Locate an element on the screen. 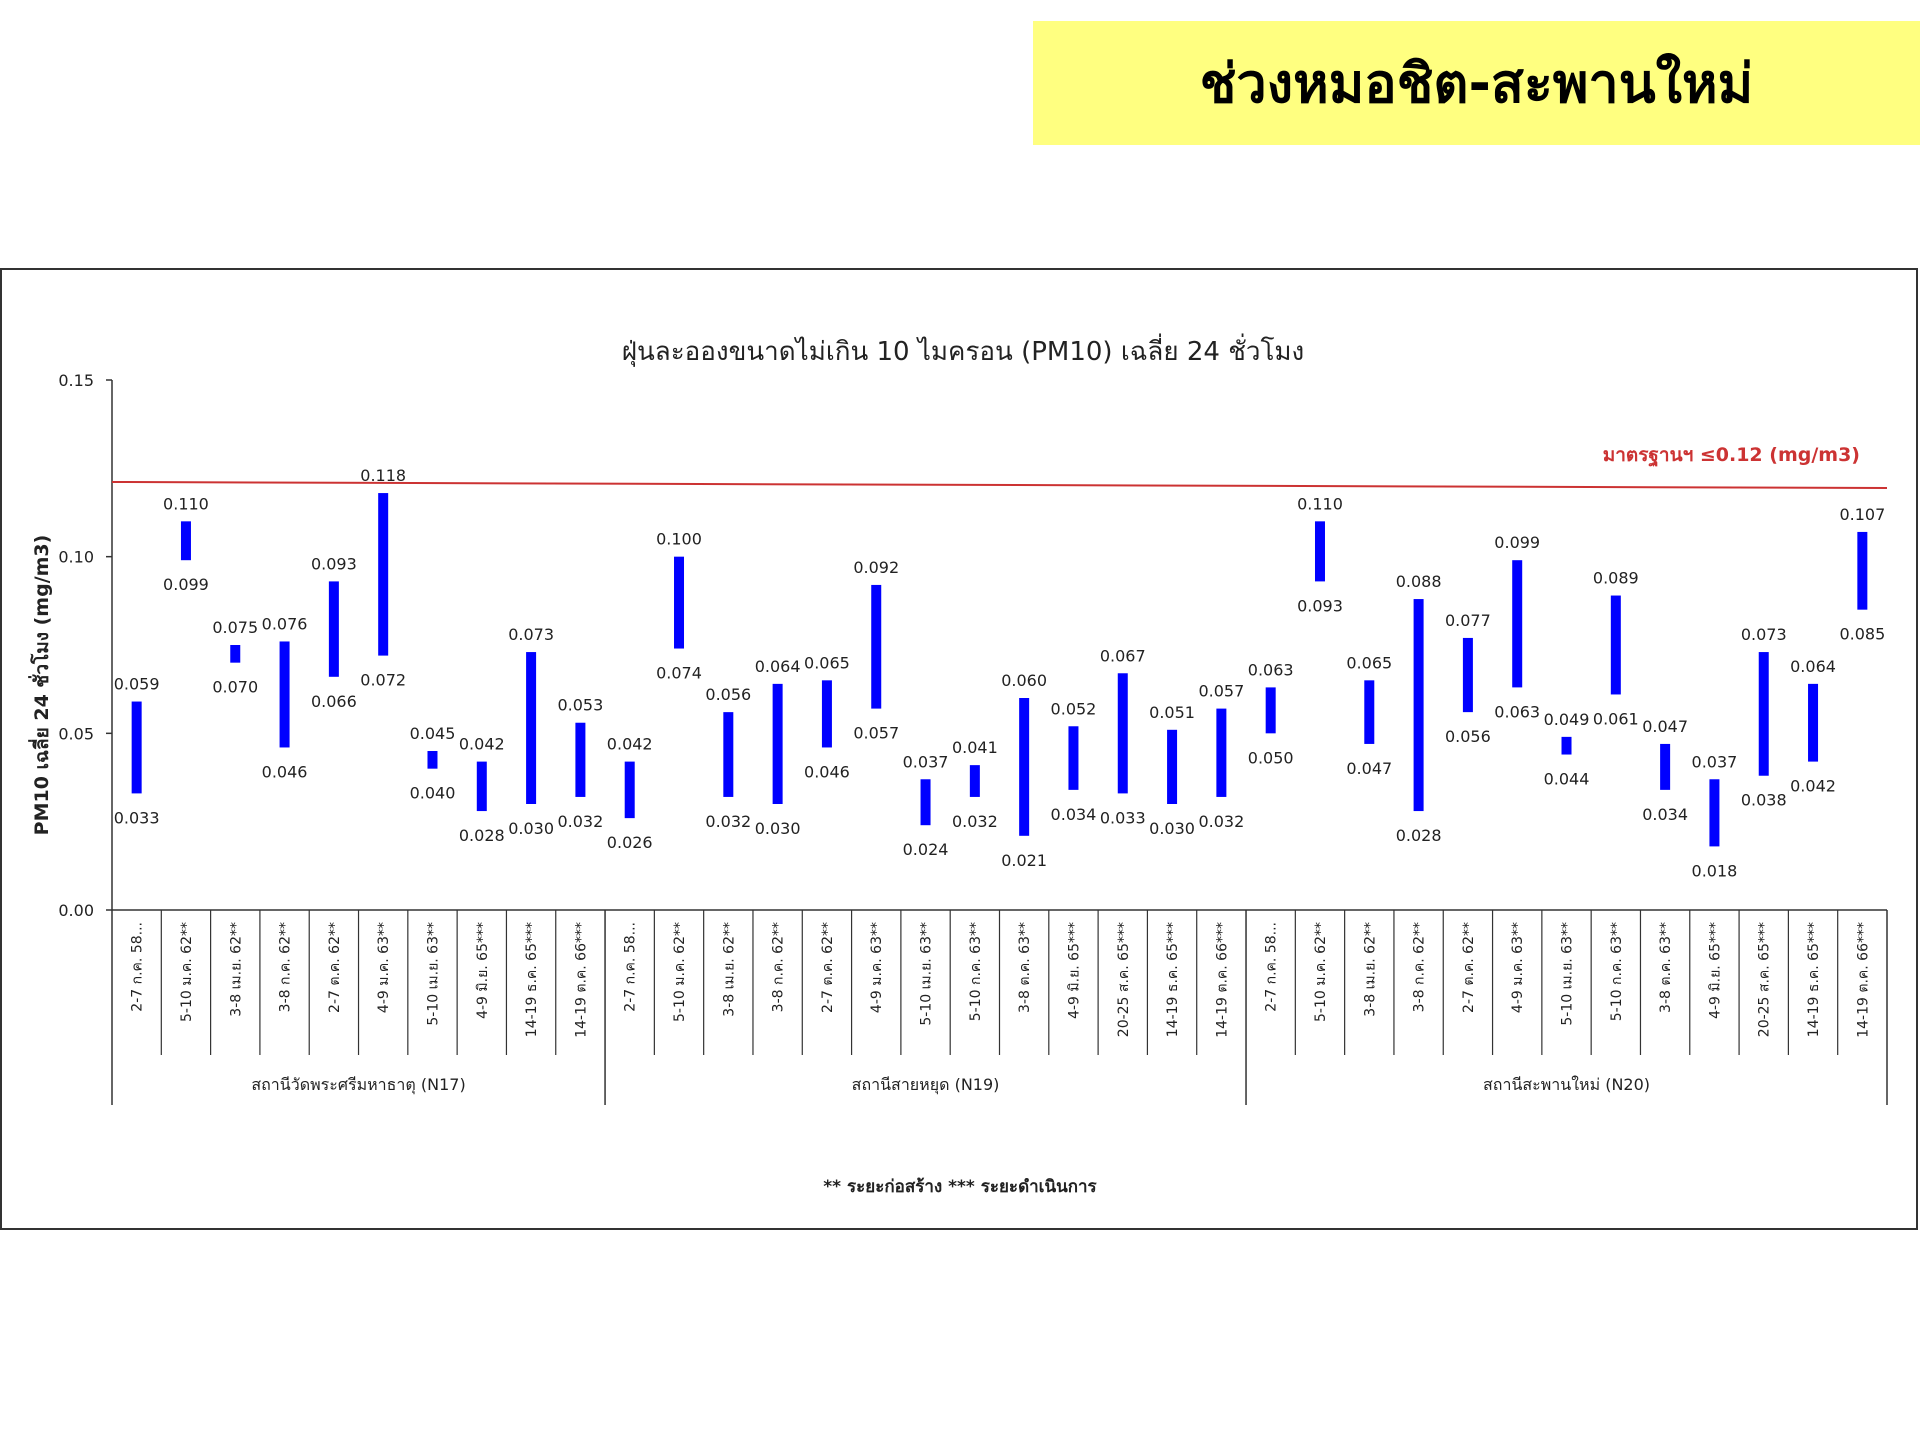 The image size is (1920, 1440). bar-min-label: 0.074 is located at coordinates (679, 673).